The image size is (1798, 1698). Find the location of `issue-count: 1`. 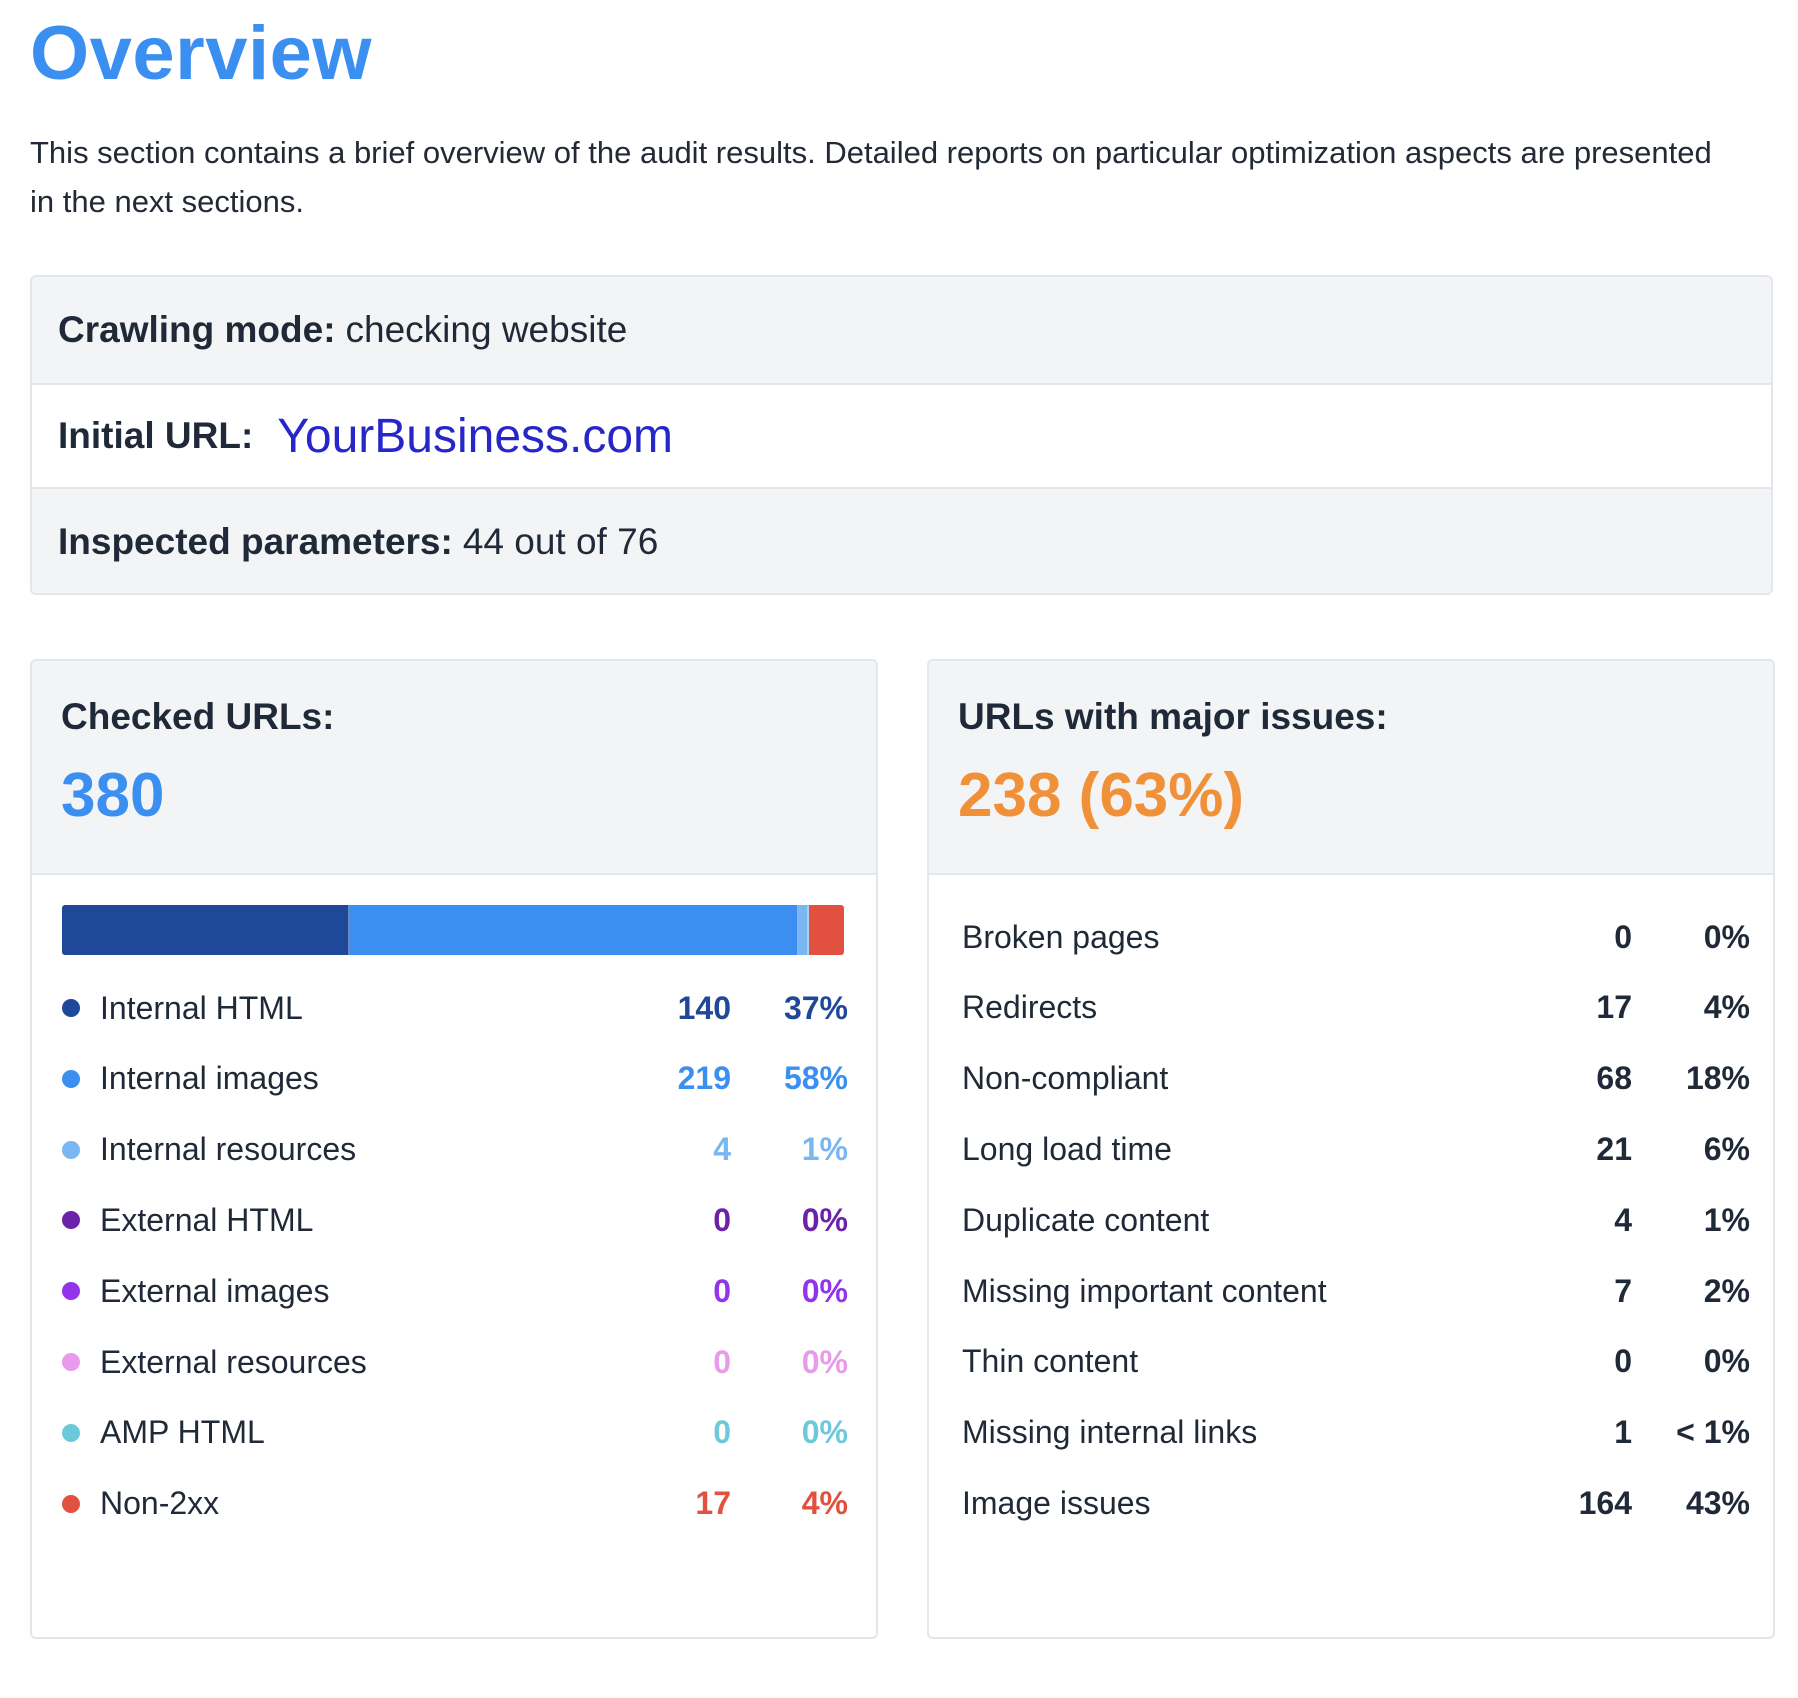

issue-count: 1 is located at coordinates (1623, 1432).